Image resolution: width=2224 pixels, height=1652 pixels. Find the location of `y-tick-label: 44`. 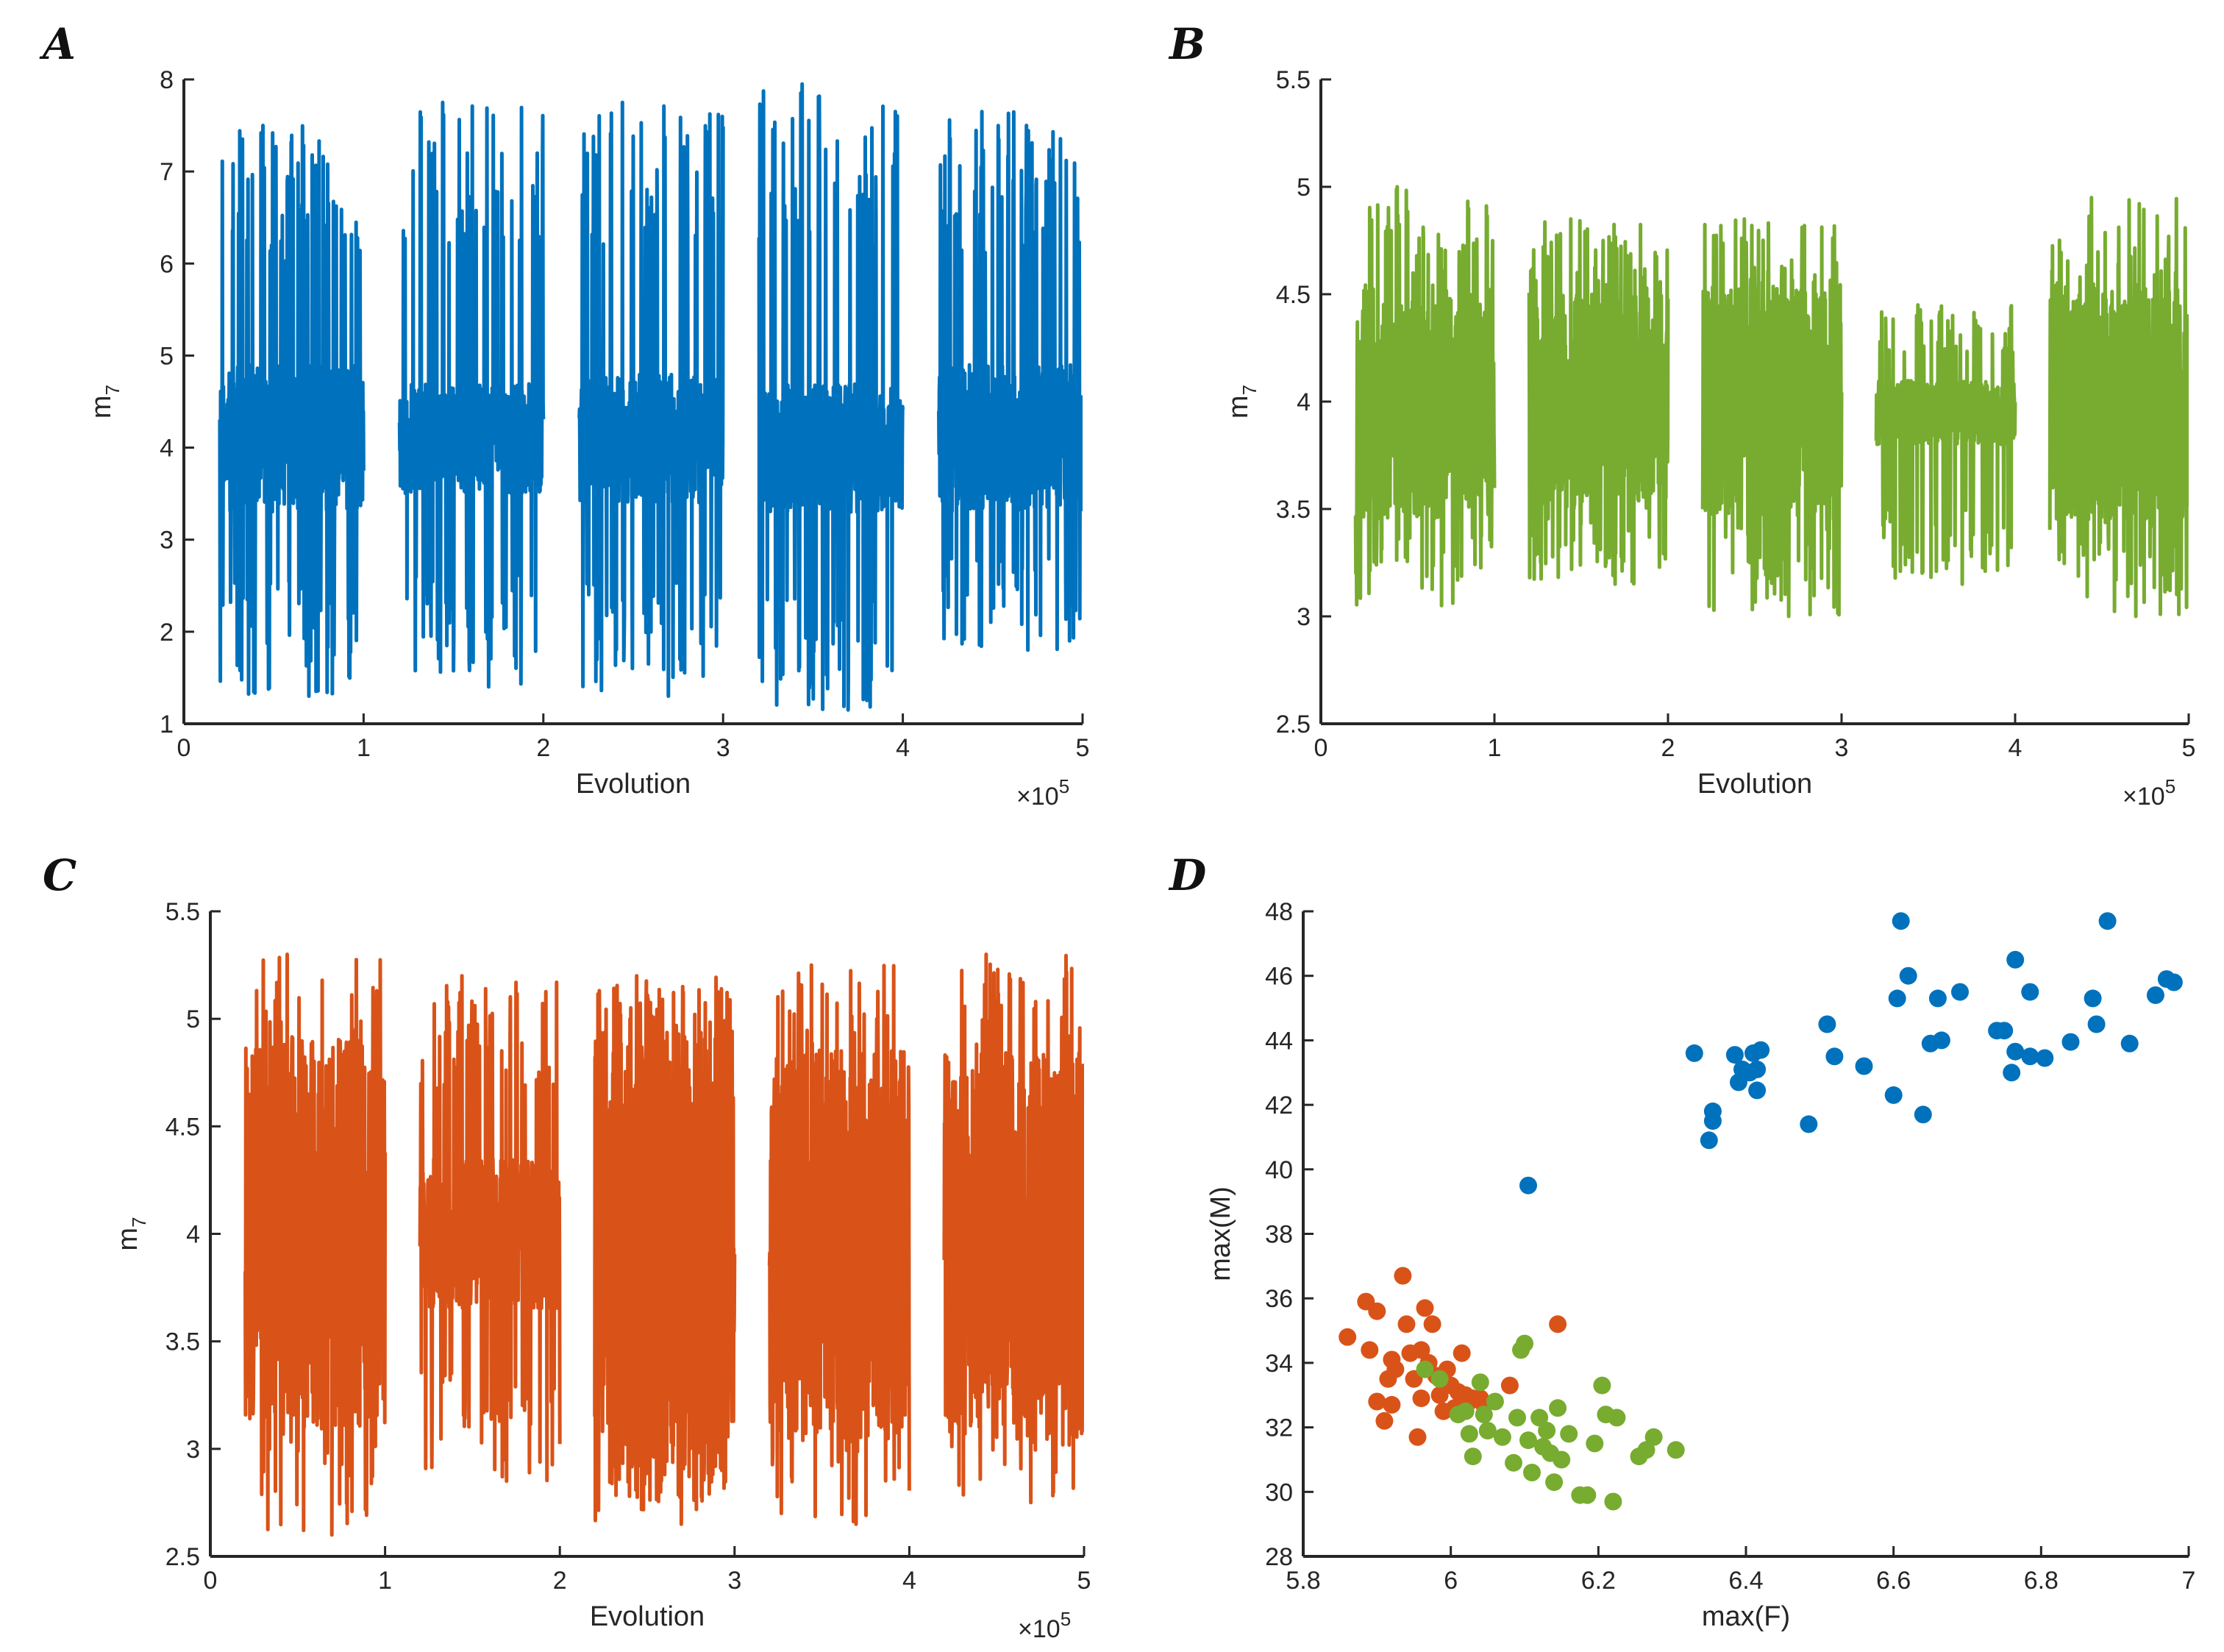

y-tick-label: 44 is located at coordinates (1279, 1041).